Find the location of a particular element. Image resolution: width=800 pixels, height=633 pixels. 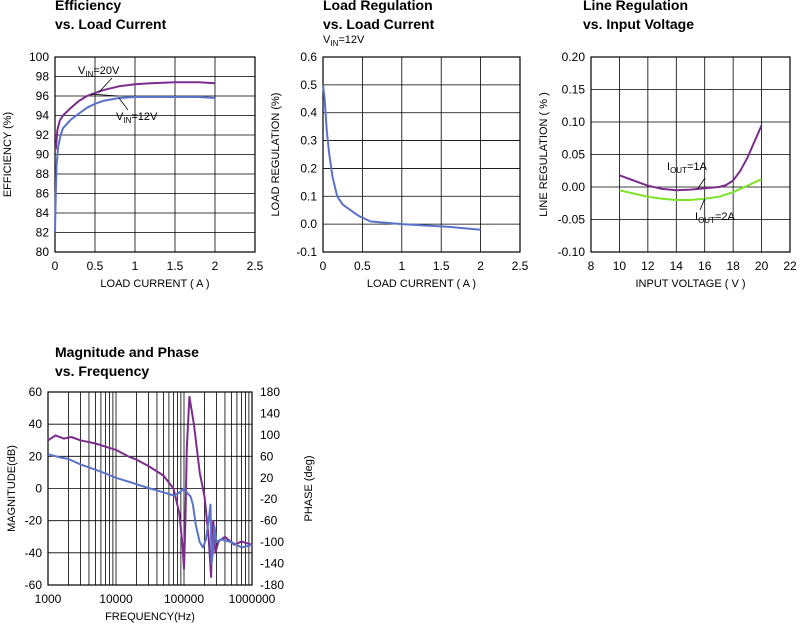

y2-tick-label: -20 is located at coordinates (269, 499).